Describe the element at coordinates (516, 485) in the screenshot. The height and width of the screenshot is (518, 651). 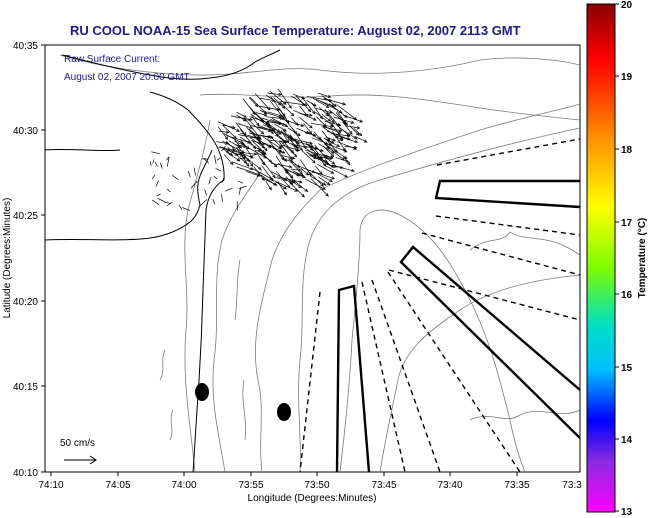
I see `x-tick-label: 73:35` at that location.